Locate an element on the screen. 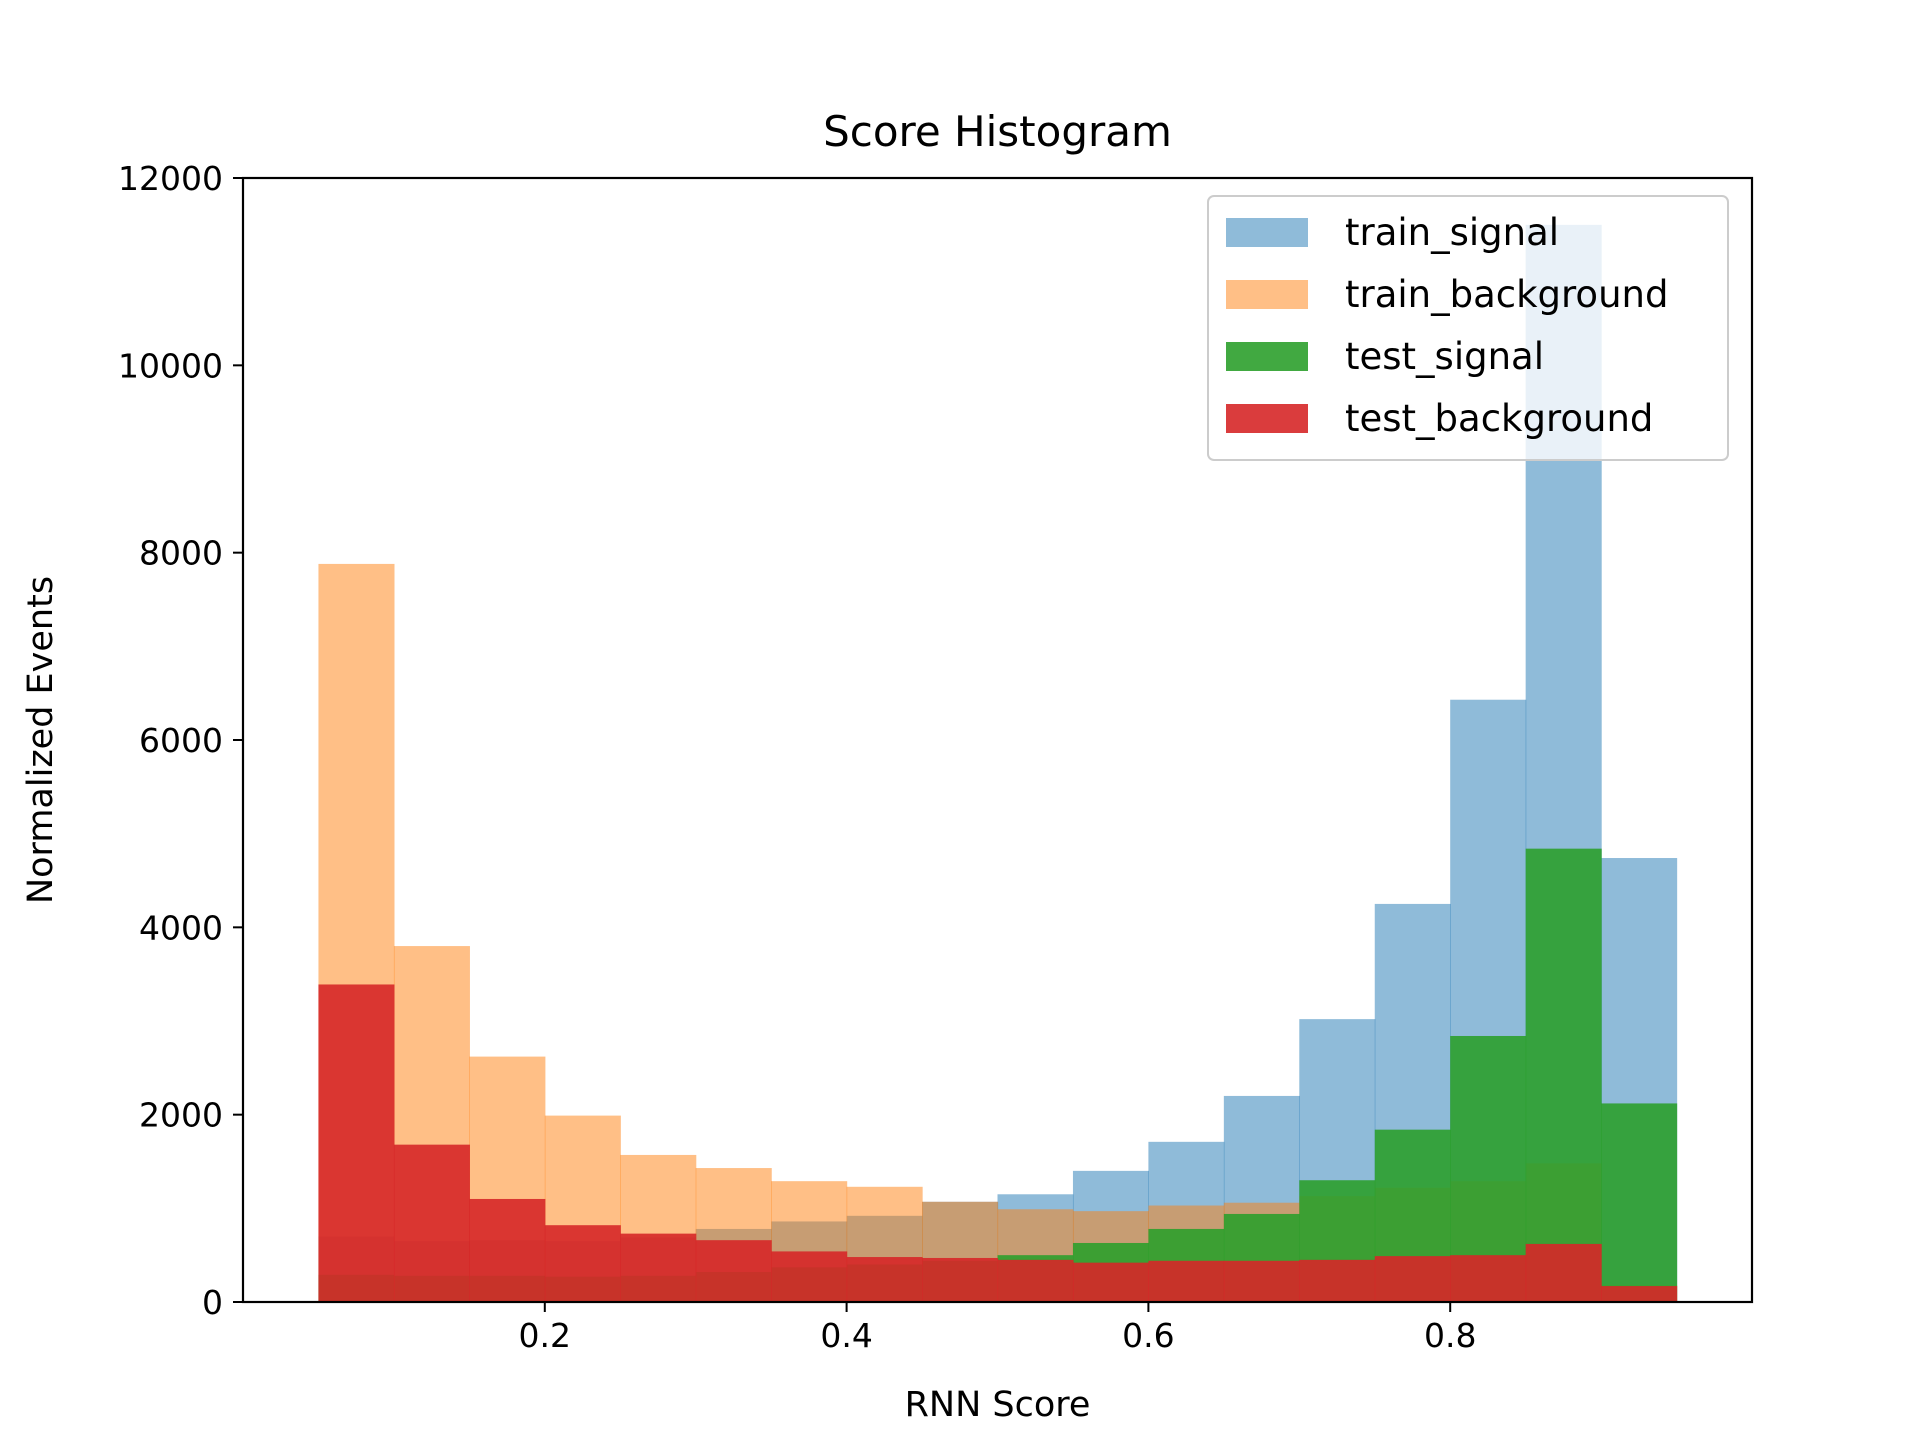  y-axis-ticks: 0 2000 4000 6000 8000 10000 12000 is located at coordinates (180, 740).